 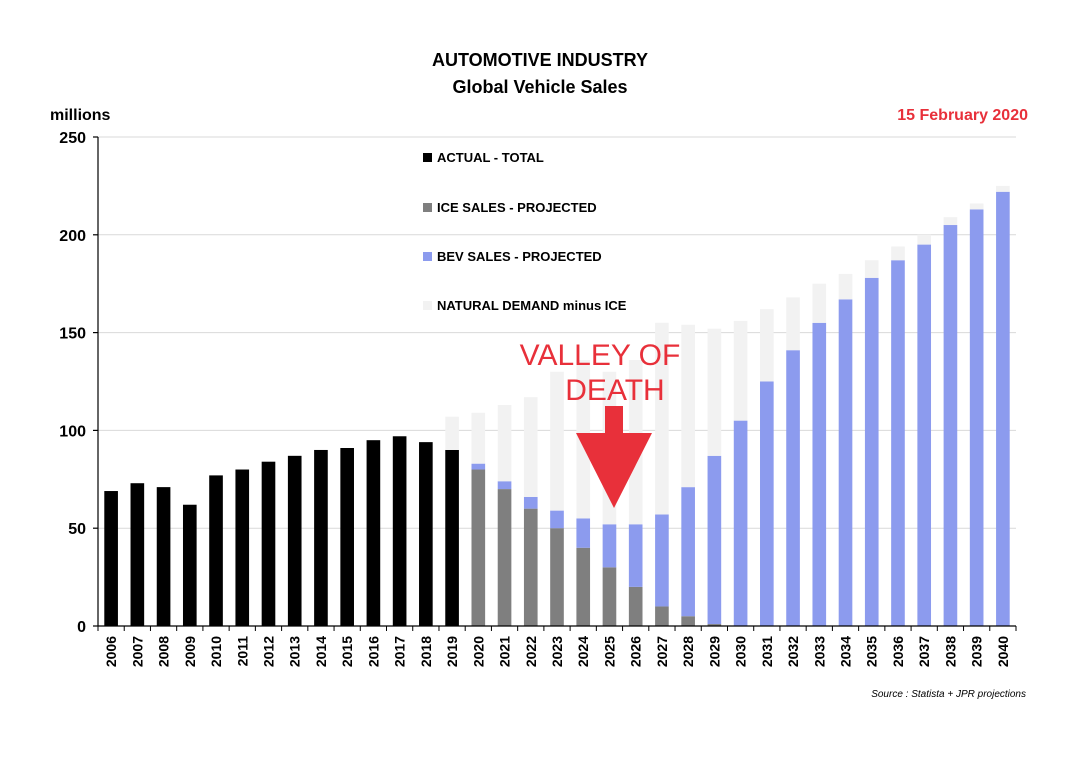 What do you see at coordinates (347, 651) in the screenshot?
I see `x-tick-label: 2015` at bounding box center [347, 651].